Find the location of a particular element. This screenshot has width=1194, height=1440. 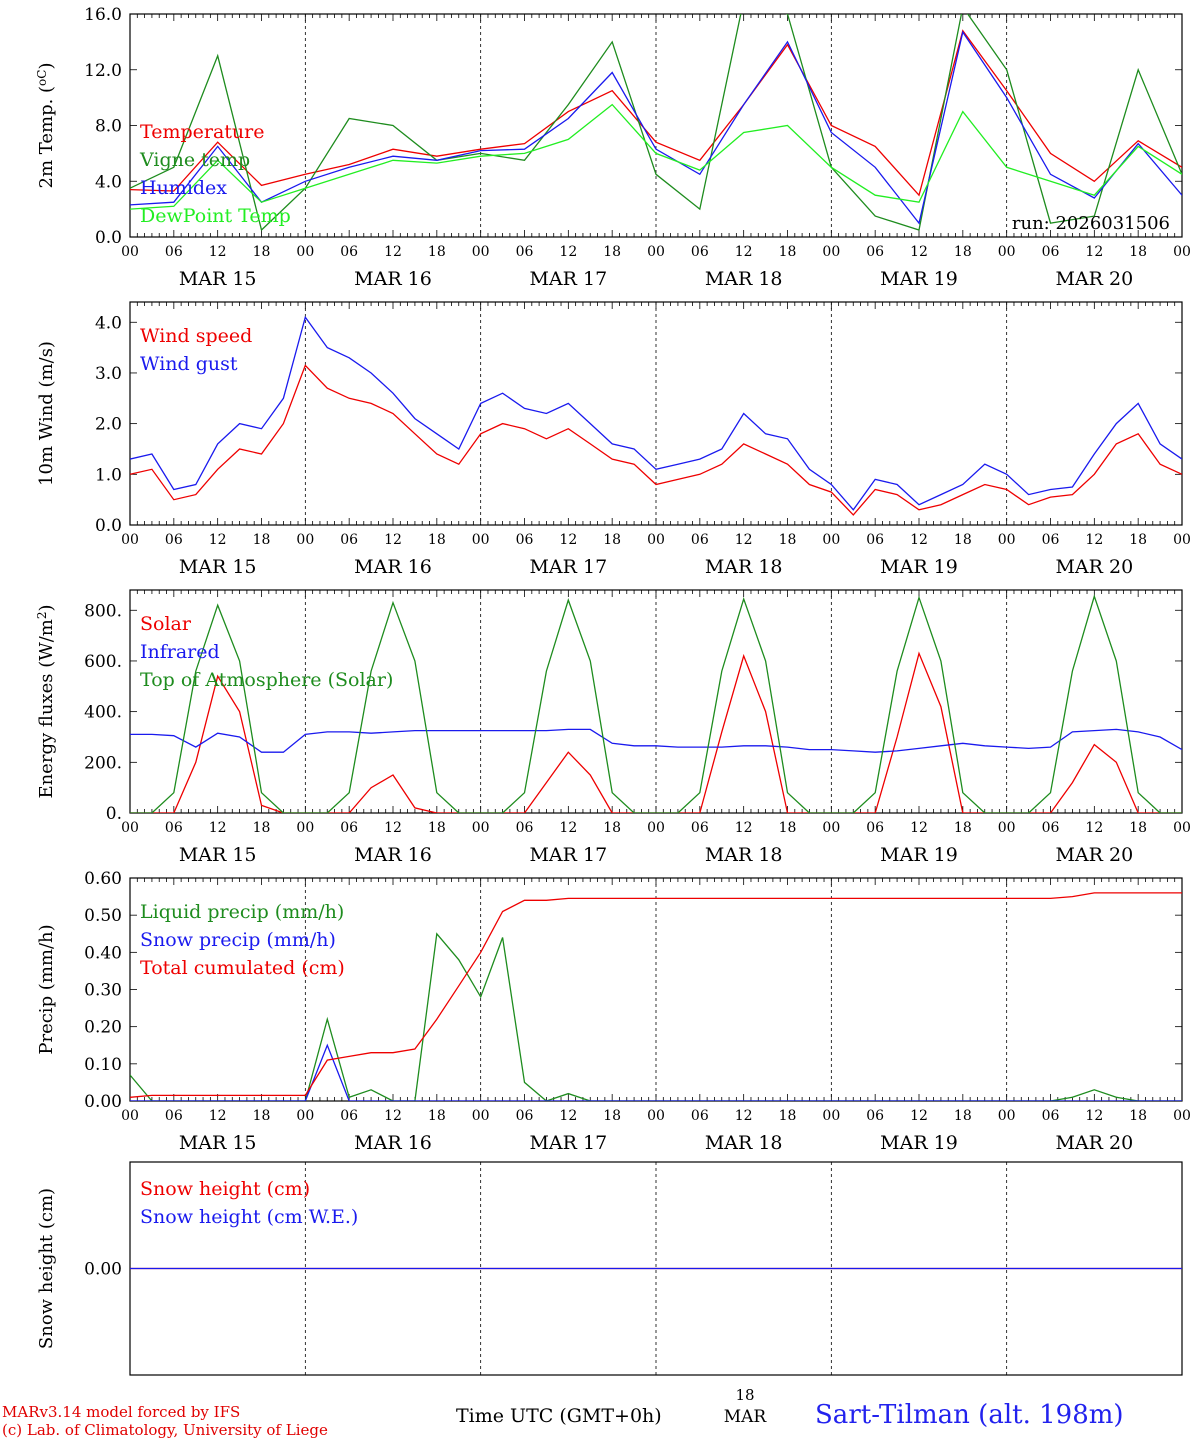

legend-entry: Liquid precip (mm/h) is located at coordinates (242, 912).